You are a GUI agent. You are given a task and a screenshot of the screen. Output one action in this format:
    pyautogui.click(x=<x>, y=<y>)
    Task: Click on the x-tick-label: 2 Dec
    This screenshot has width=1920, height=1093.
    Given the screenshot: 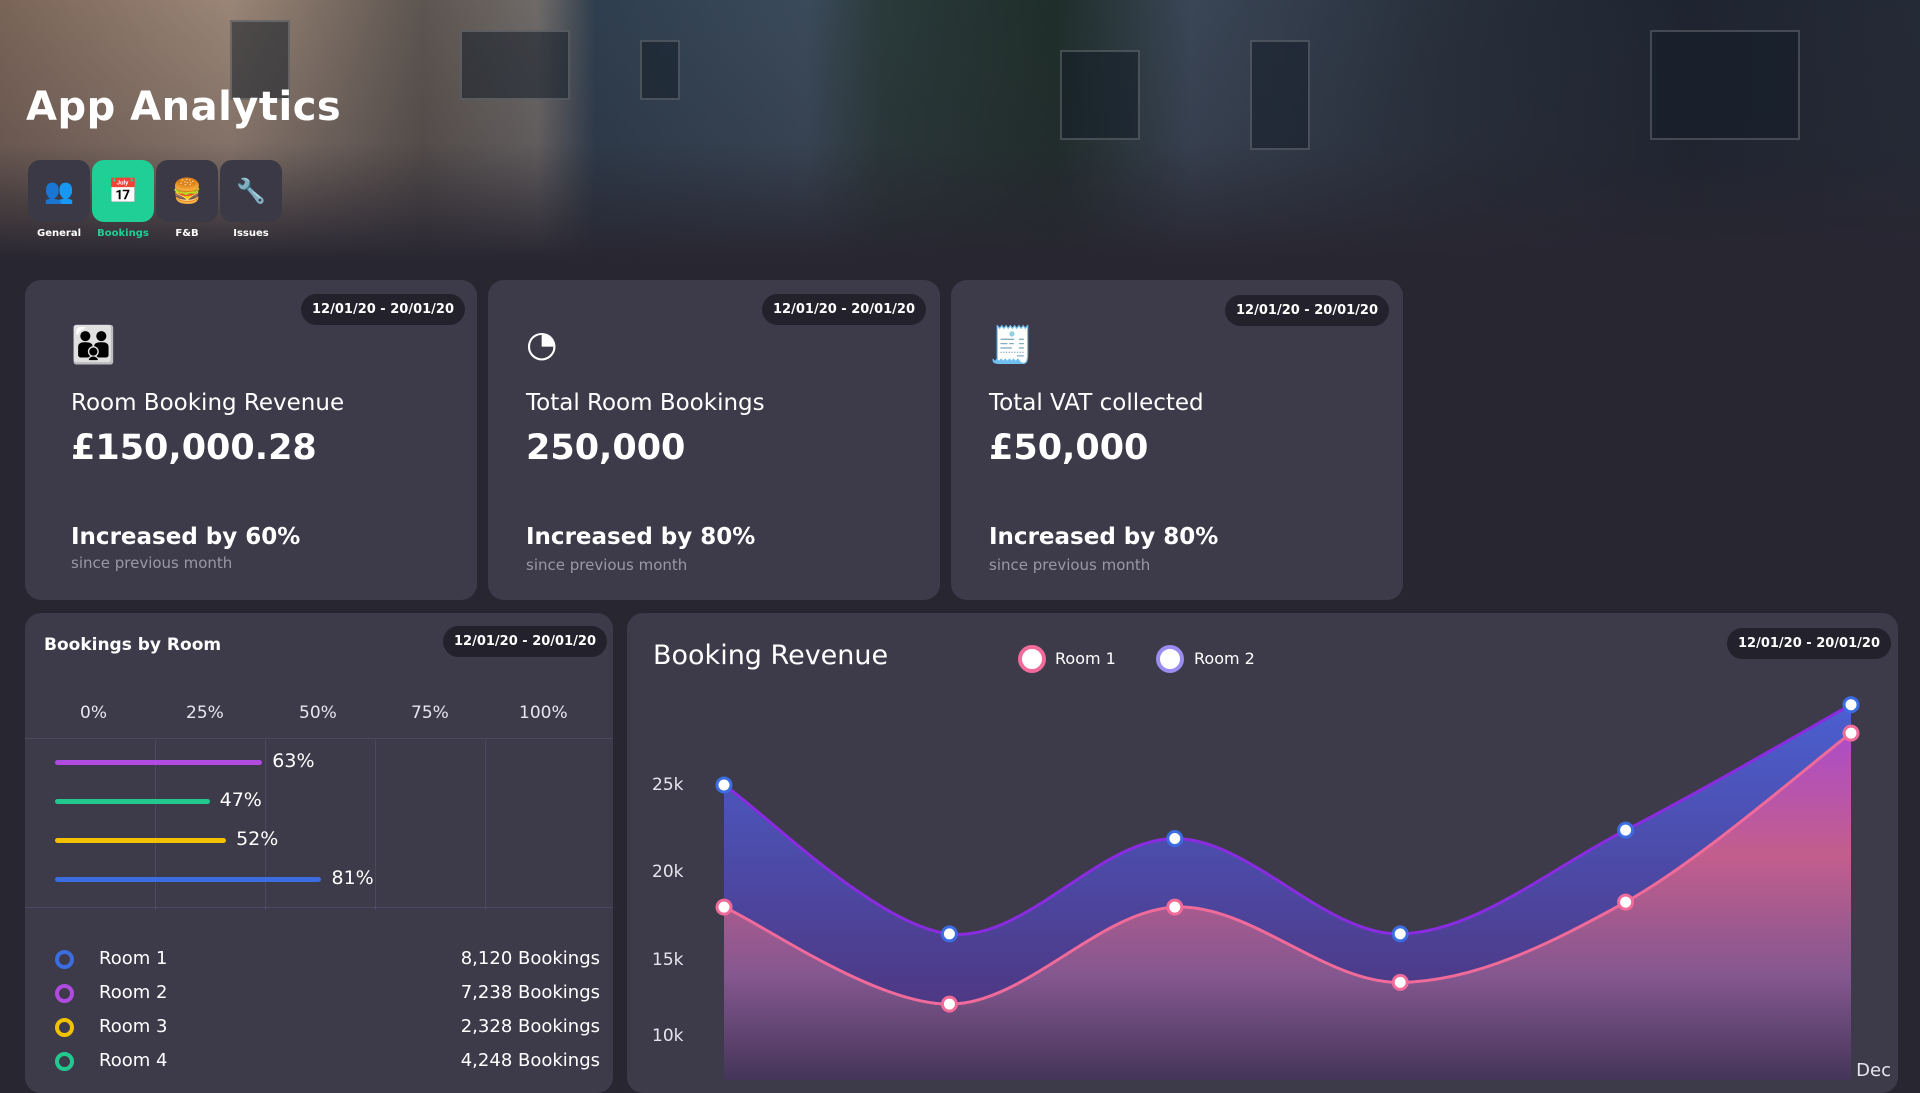 What is the action you would take?
    pyautogui.click(x=1865, y=1070)
    